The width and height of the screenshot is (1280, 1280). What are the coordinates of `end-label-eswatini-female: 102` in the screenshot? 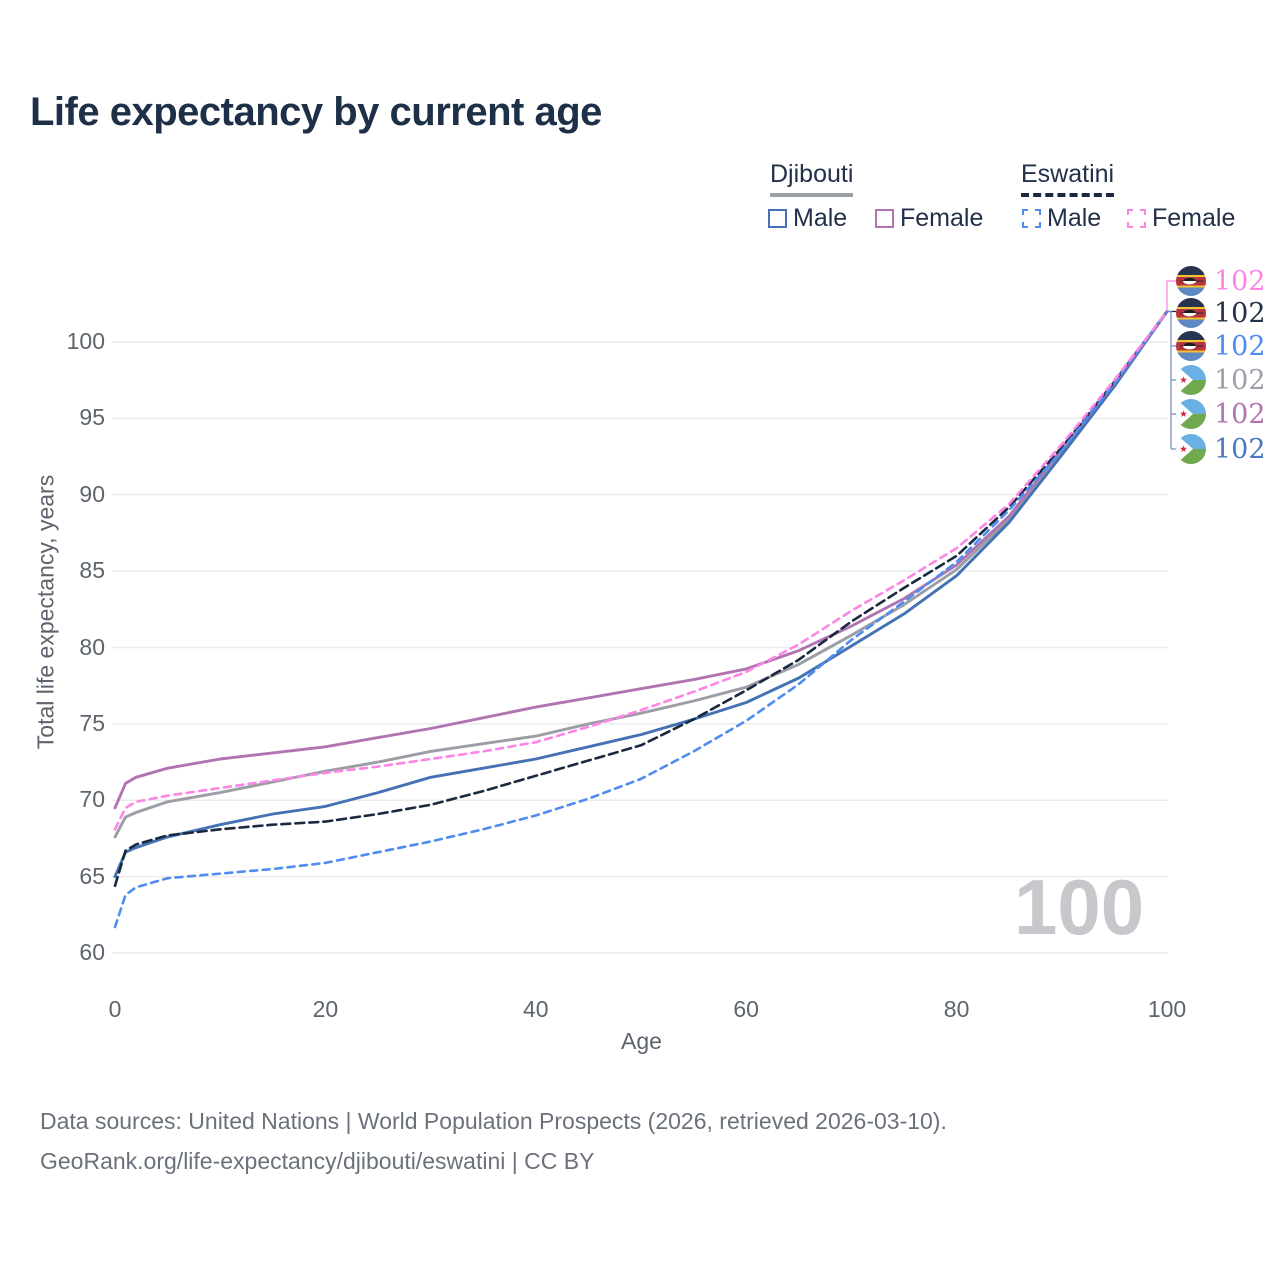 It's located at (1221, 281).